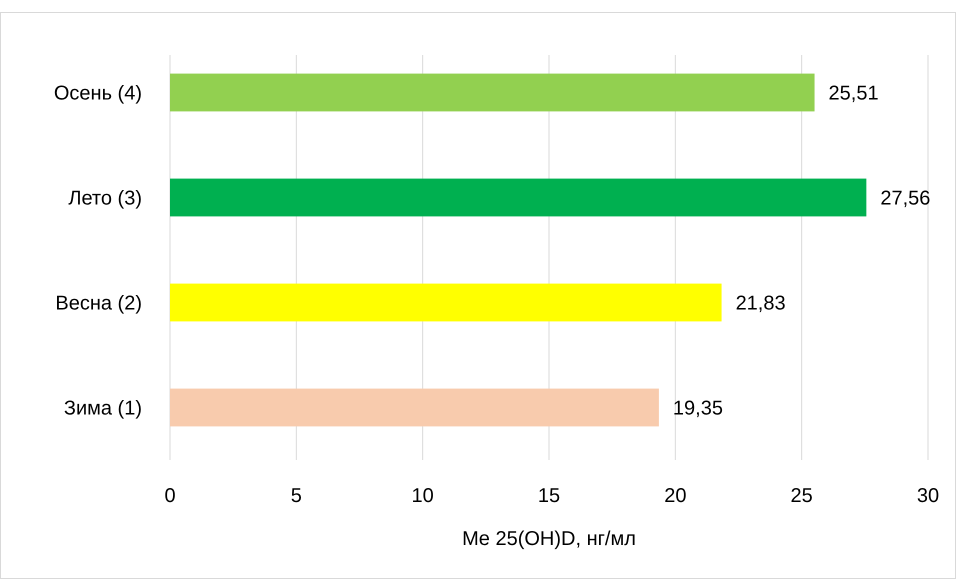 The width and height of the screenshot is (956, 579). I want to click on x-tick-label: 15, so click(549, 496).